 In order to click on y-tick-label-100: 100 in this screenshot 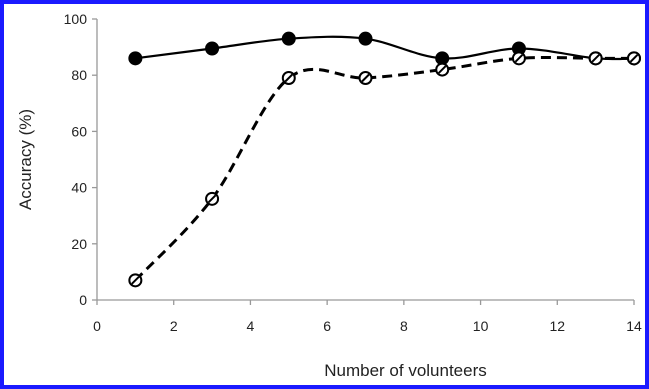, I will do `click(76, 19)`.